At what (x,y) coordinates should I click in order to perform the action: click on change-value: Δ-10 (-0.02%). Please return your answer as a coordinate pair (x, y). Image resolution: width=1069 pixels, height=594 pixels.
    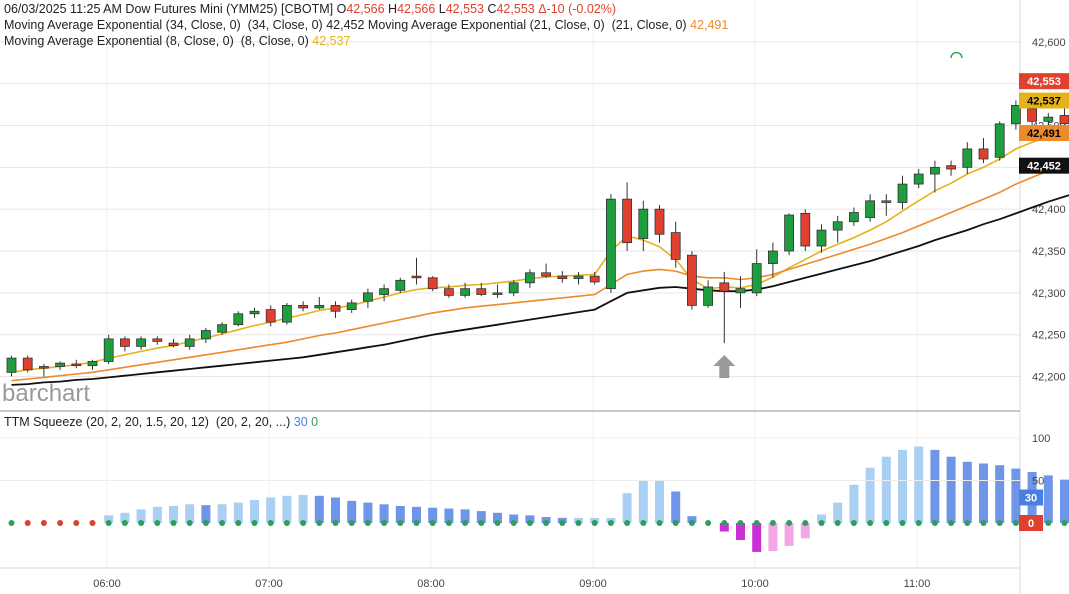
    Looking at the image, I should click on (577, 9).